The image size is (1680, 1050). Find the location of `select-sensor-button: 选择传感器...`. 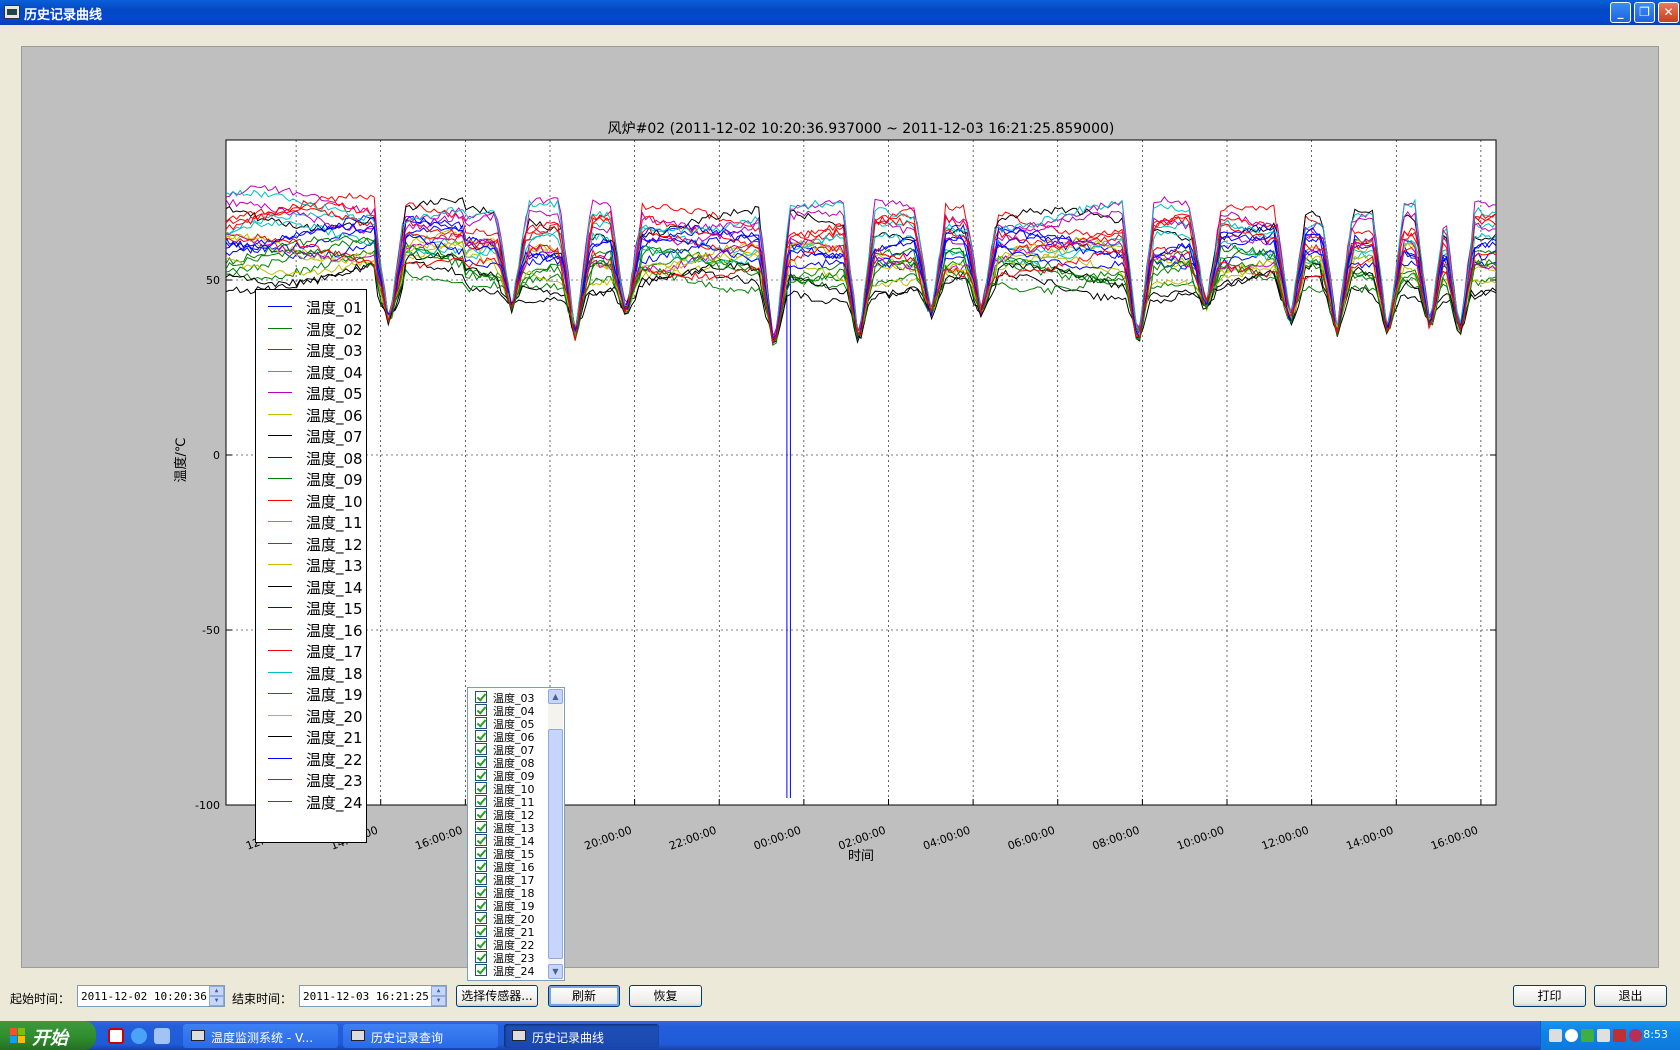

select-sensor-button: 选择传感器... is located at coordinates (497, 996).